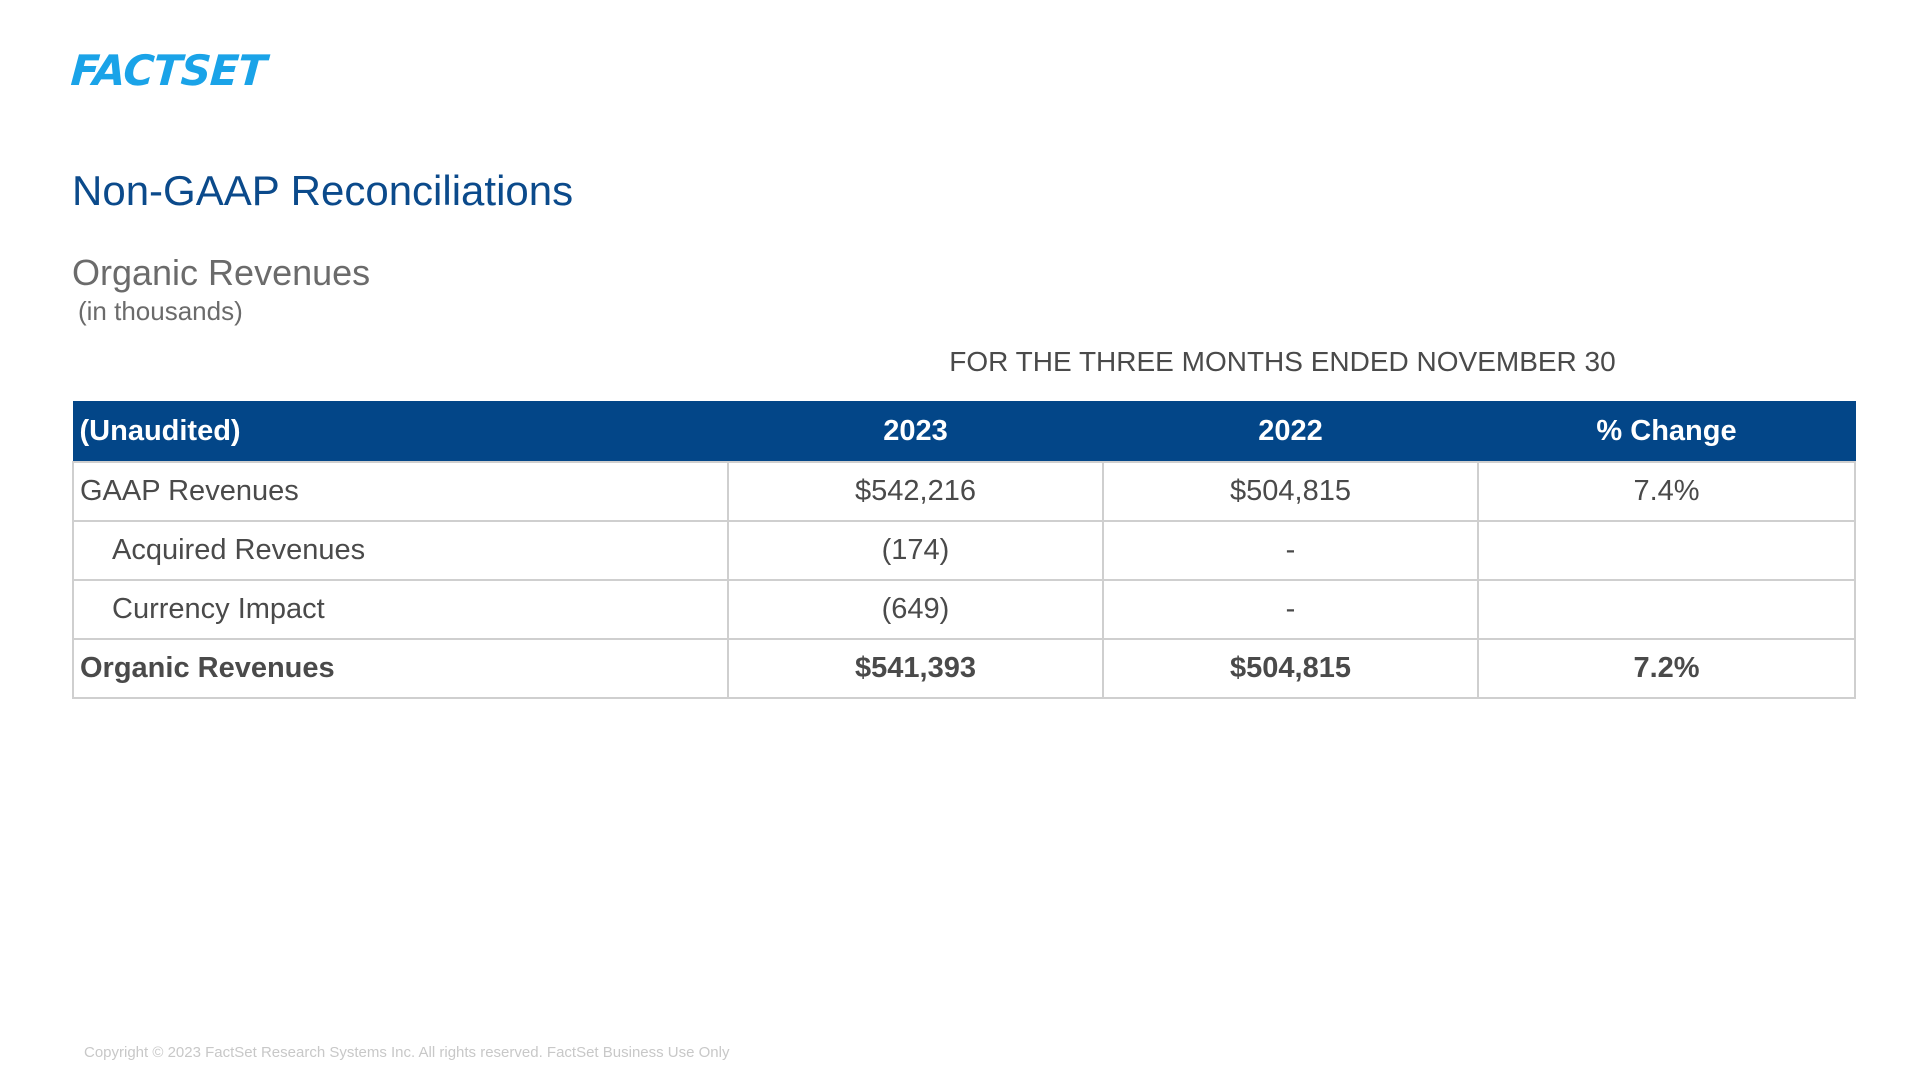 Image resolution: width=1920 pixels, height=1080 pixels. I want to click on page-title: Non-GAAP Reconciliations, so click(323, 190).